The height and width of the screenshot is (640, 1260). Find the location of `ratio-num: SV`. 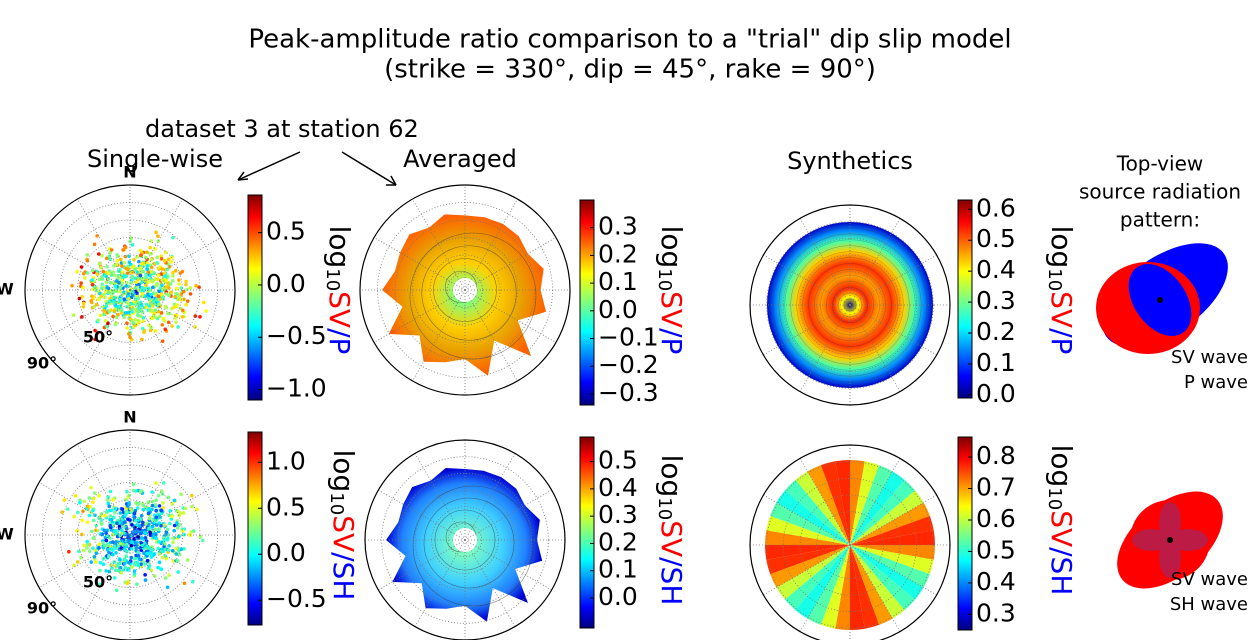

ratio-num: SV is located at coordinates (343, 533).